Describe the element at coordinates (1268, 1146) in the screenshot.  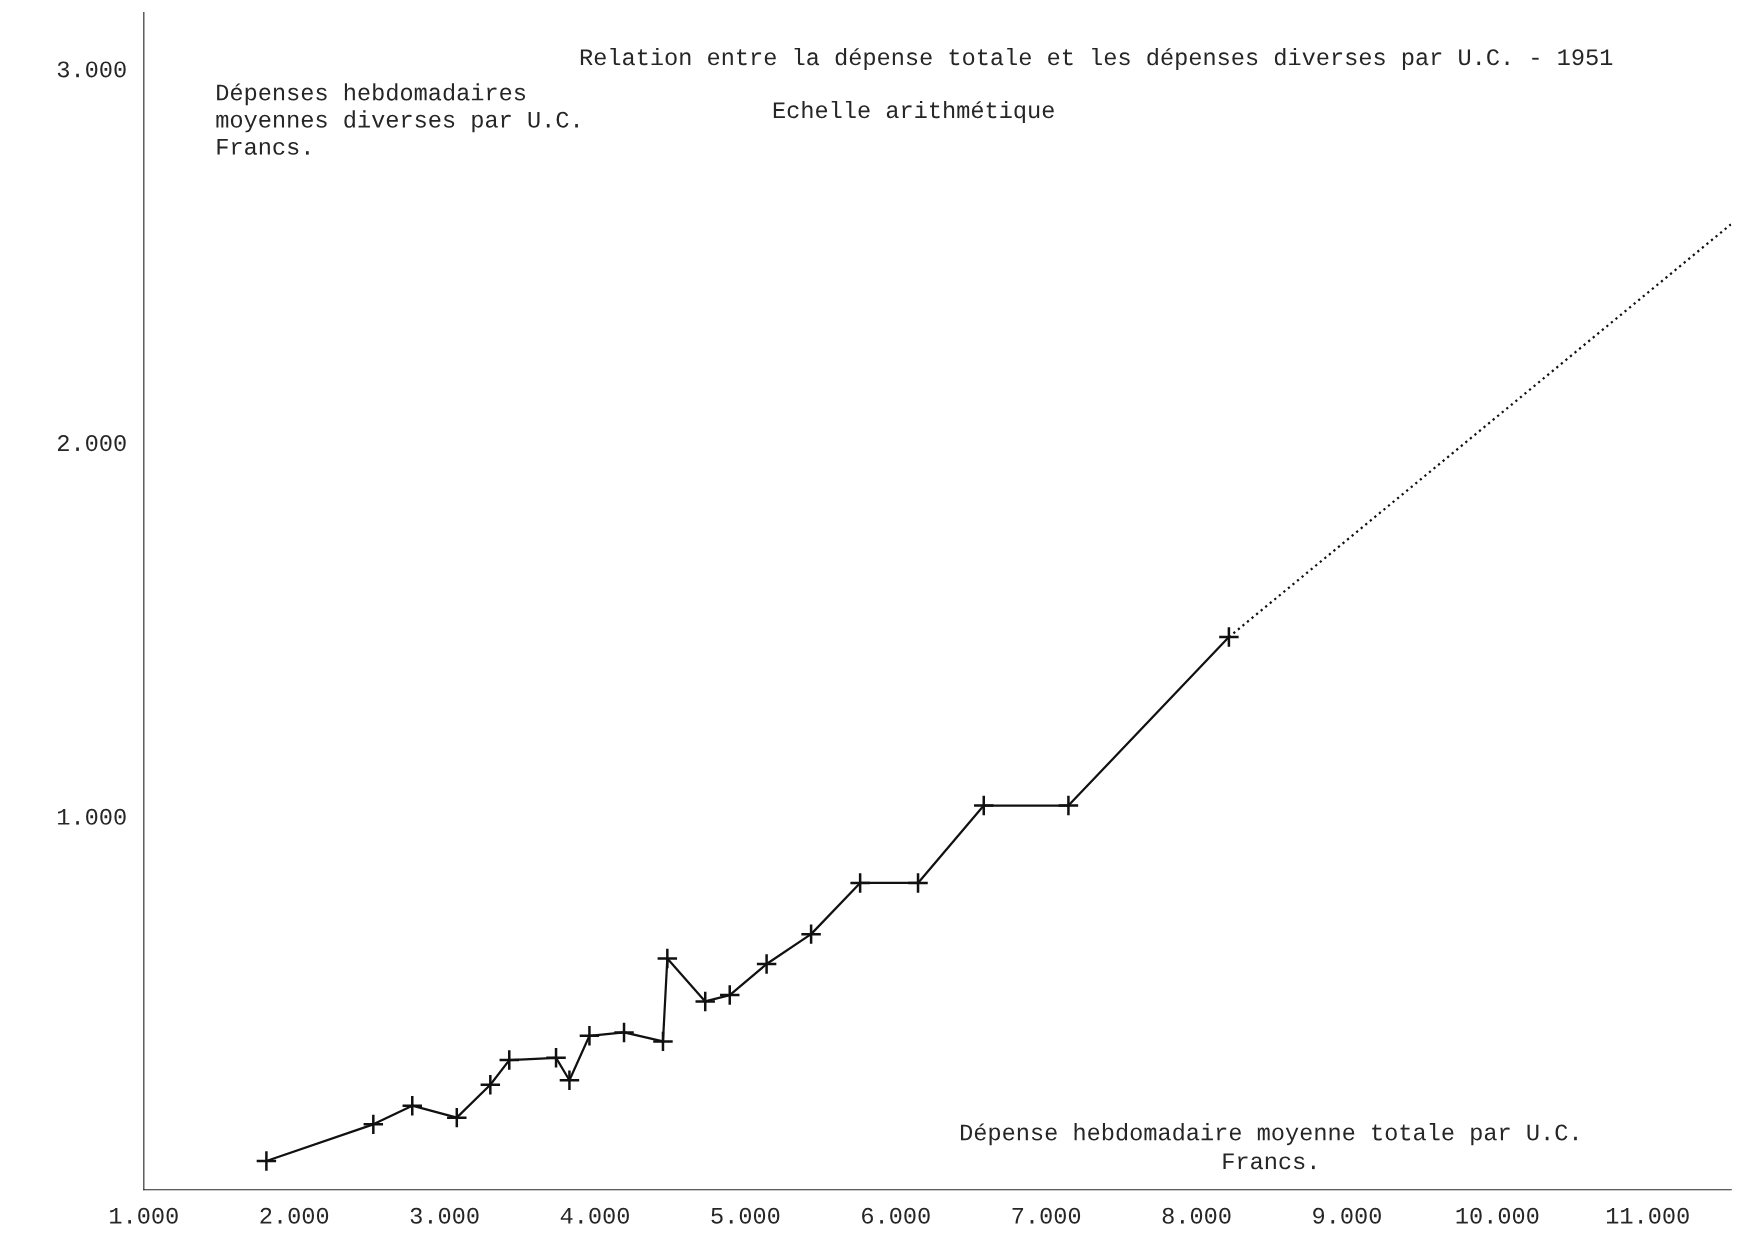
I see `x-axis-title: Dépense hebdomadaire moyenne totale par U.C. Francs.` at that location.